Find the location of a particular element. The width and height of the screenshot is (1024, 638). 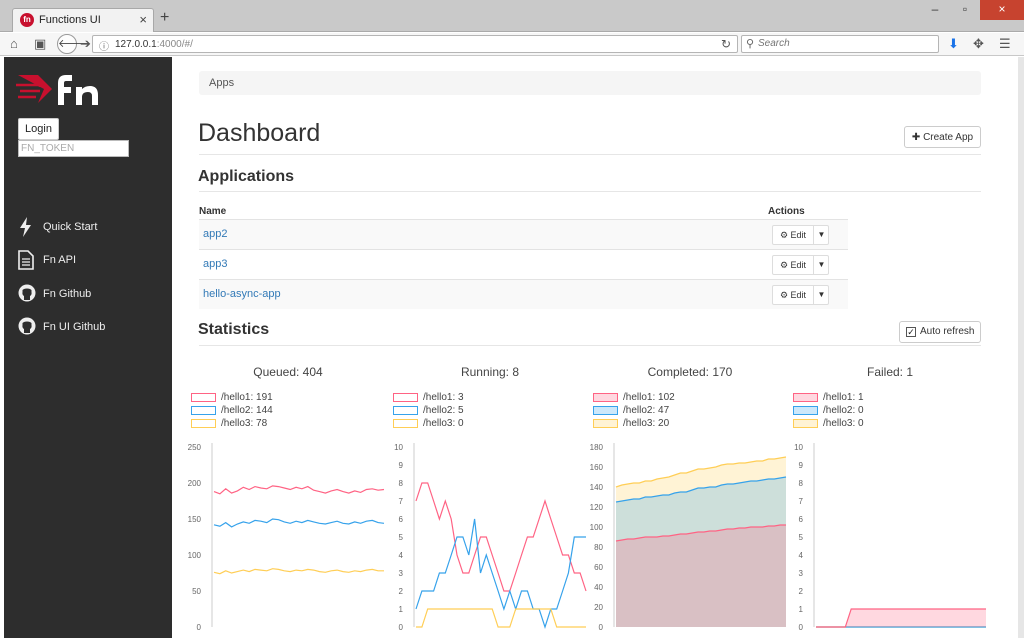

search-input is located at coordinates (843, 43).